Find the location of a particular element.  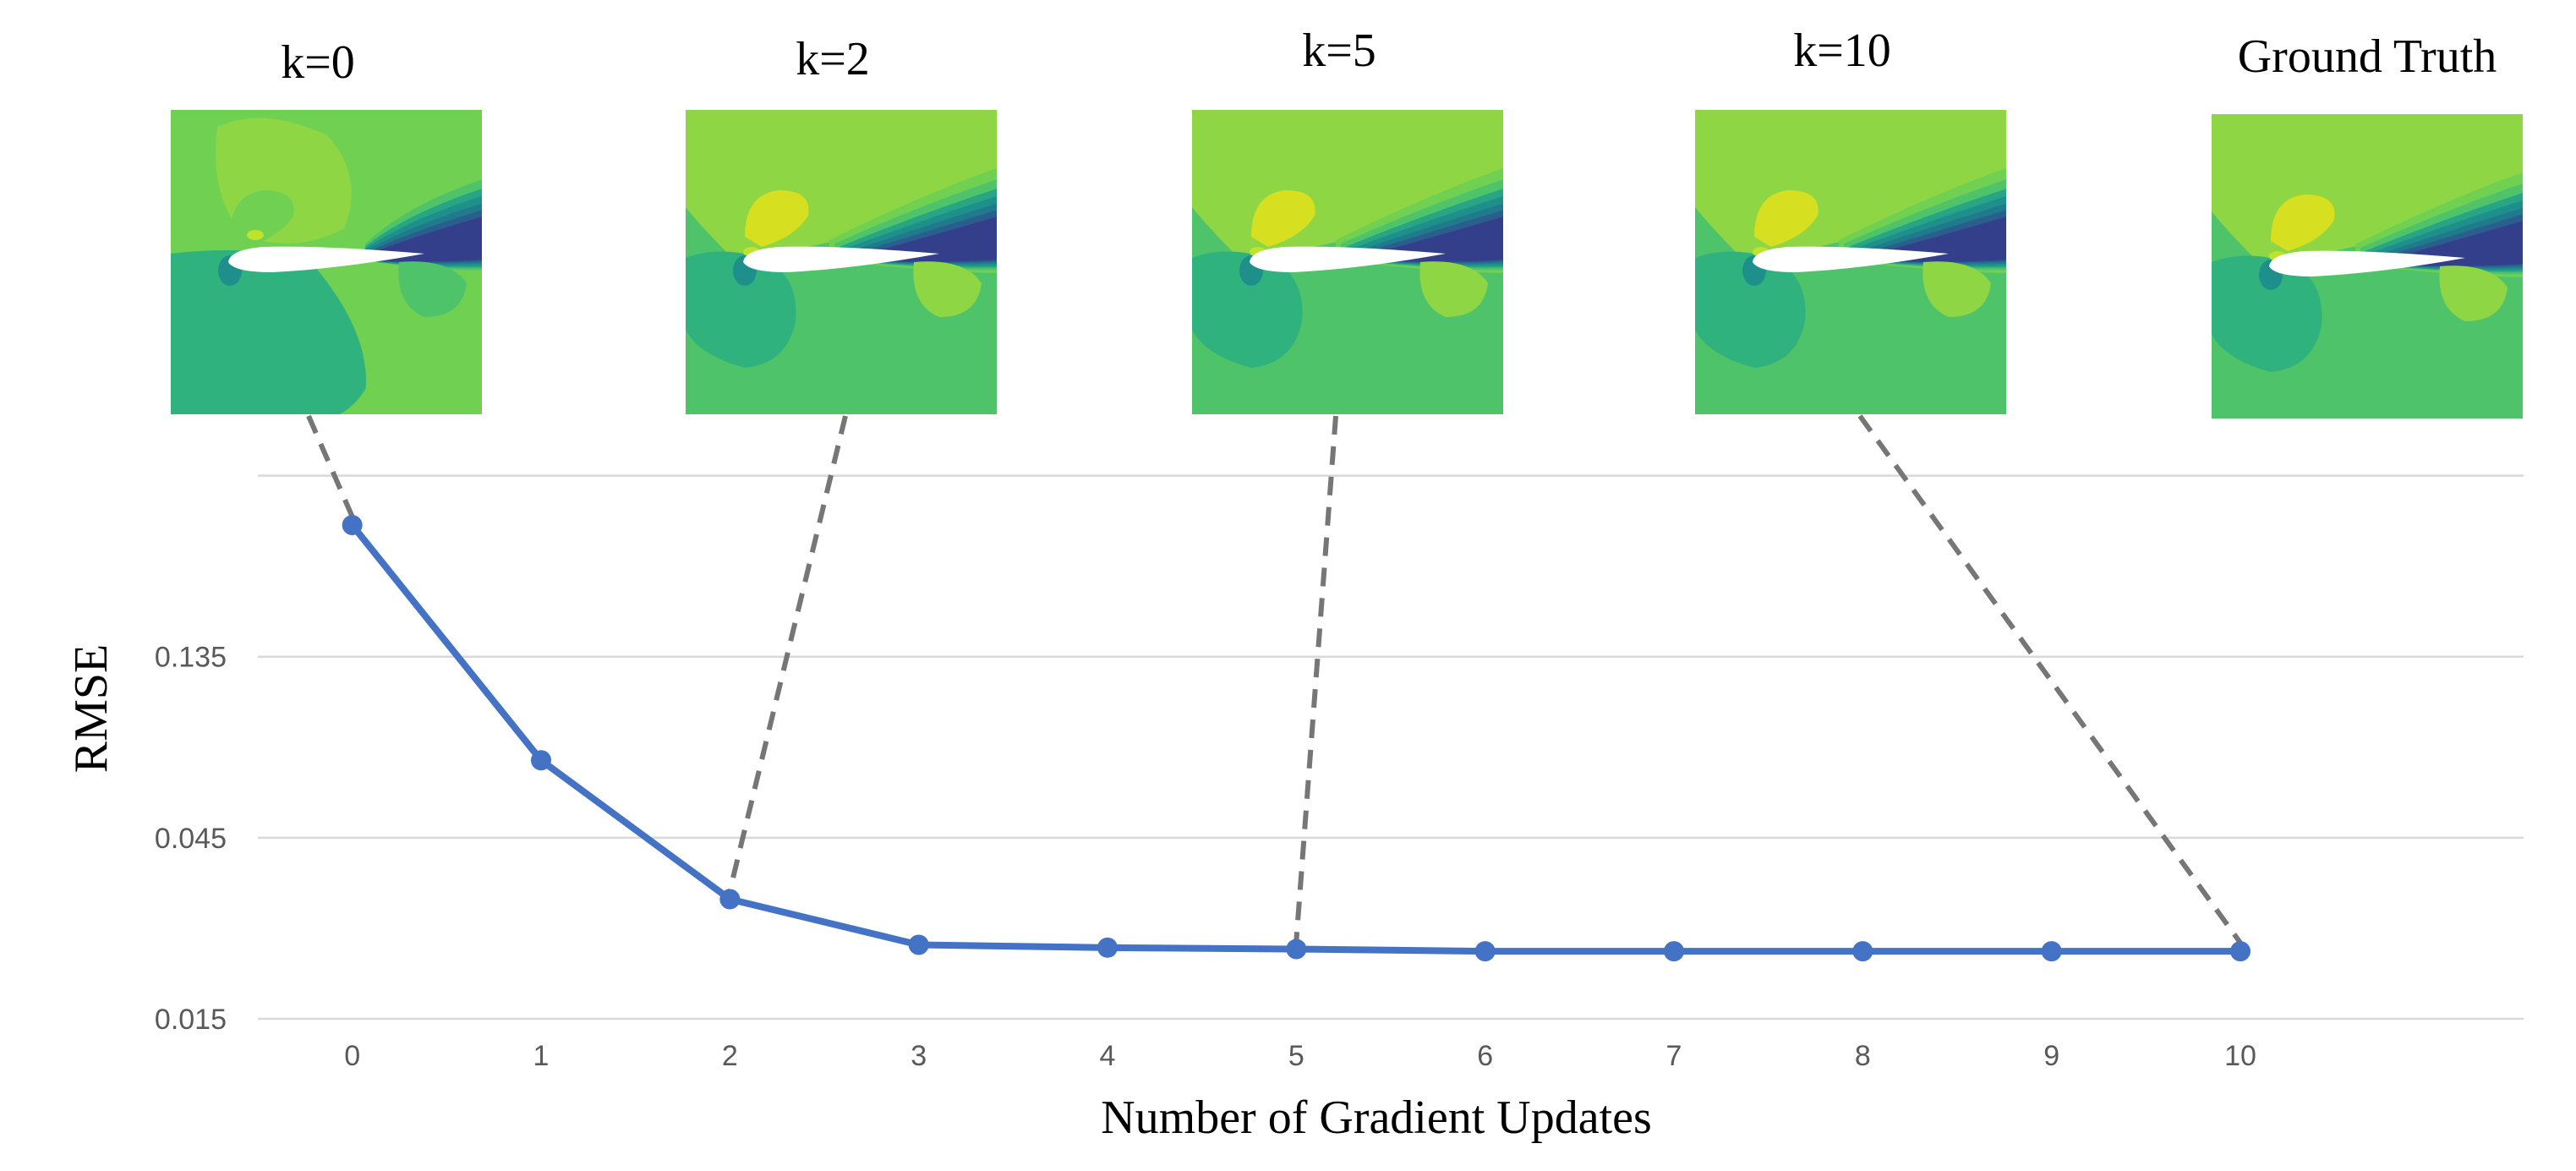

x-tick-label: 4 is located at coordinates (1108, 1056).